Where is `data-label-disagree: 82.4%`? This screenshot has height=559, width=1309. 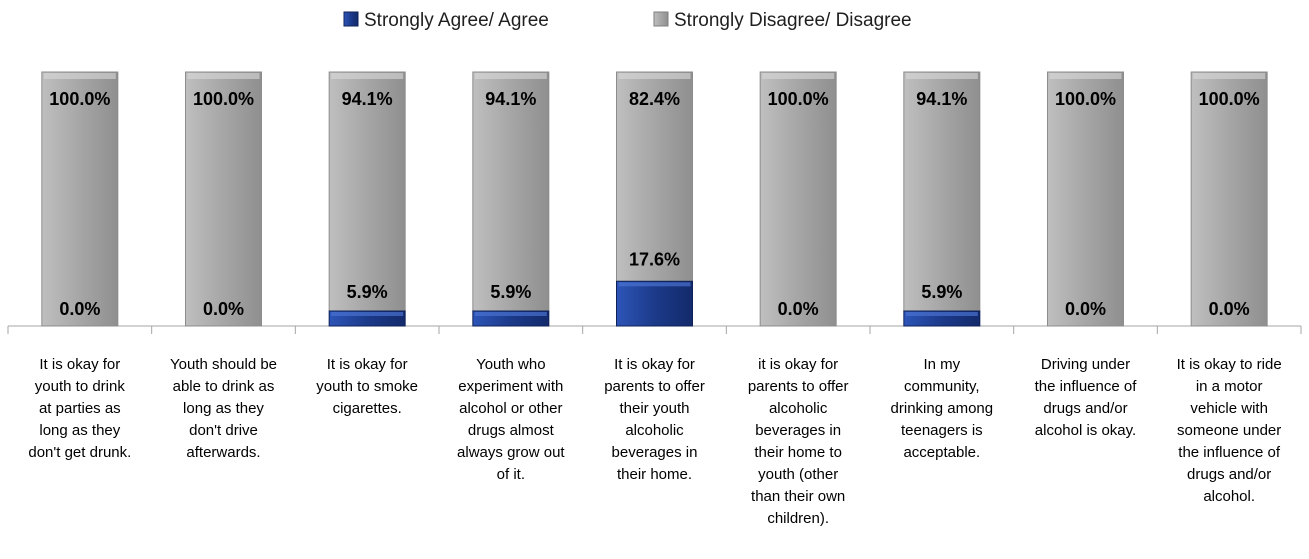 data-label-disagree: 82.4% is located at coordinates (654, 99).